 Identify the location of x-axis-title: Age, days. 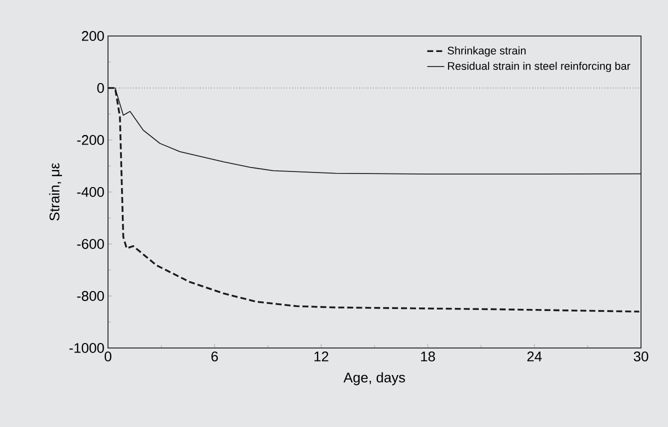
(374, 379).